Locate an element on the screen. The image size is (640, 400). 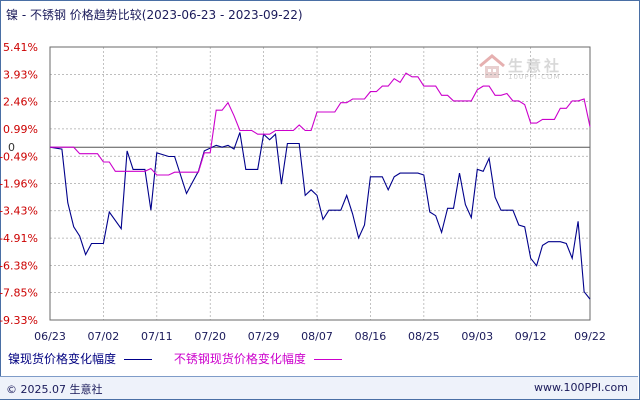
y-tick-label: -3.43% is located at coordinates (19, 211).